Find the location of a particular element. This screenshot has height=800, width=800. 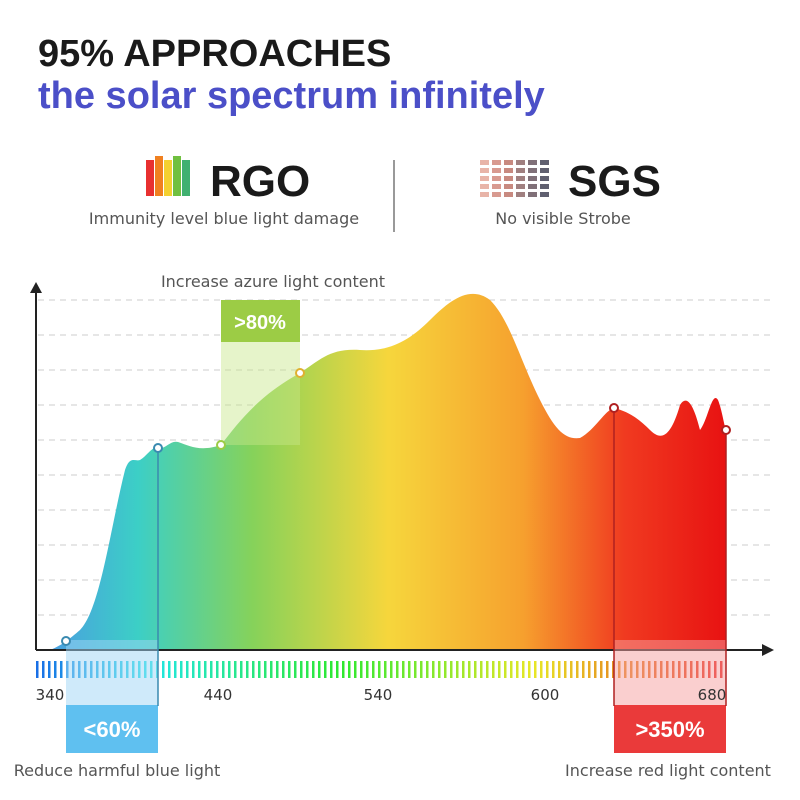

callout-caption: Increase red light content is located at coordinates (668, 770).